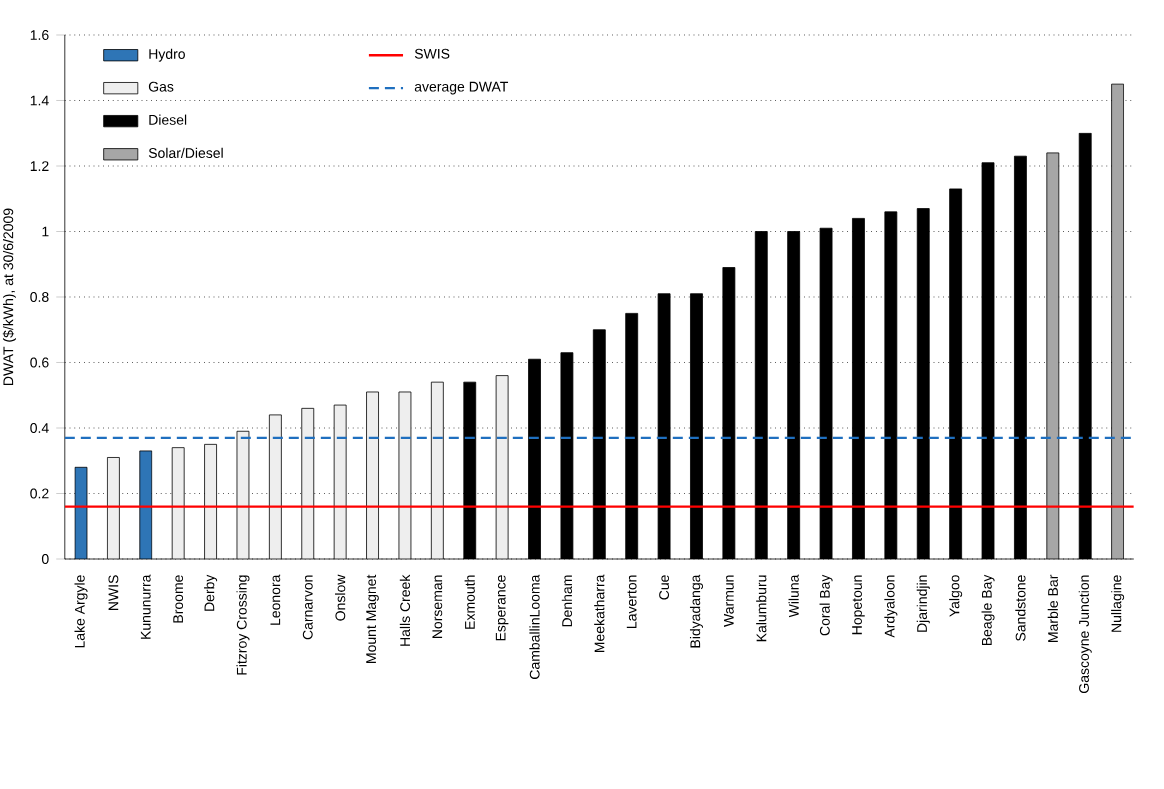 The width and height of the screenshot is (1164, 789). Describe the element at coordinates (168, 119) in the screenshot. I see `legend-label: Diesel` at that location.